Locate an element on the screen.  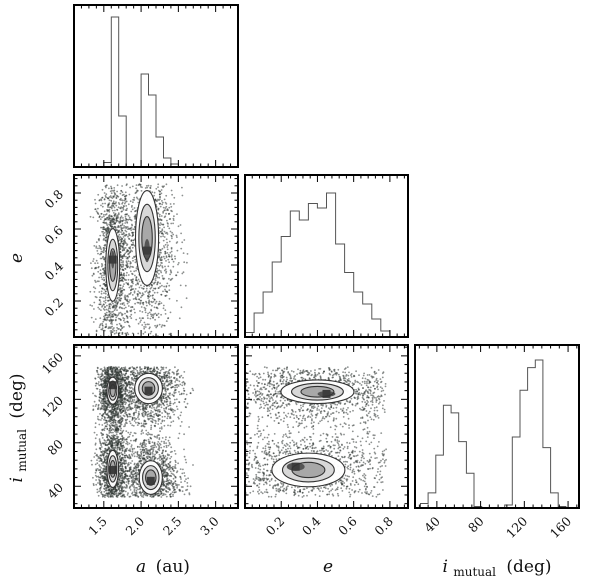
y-axis-label-e: e is located at coordinates (17, 258).